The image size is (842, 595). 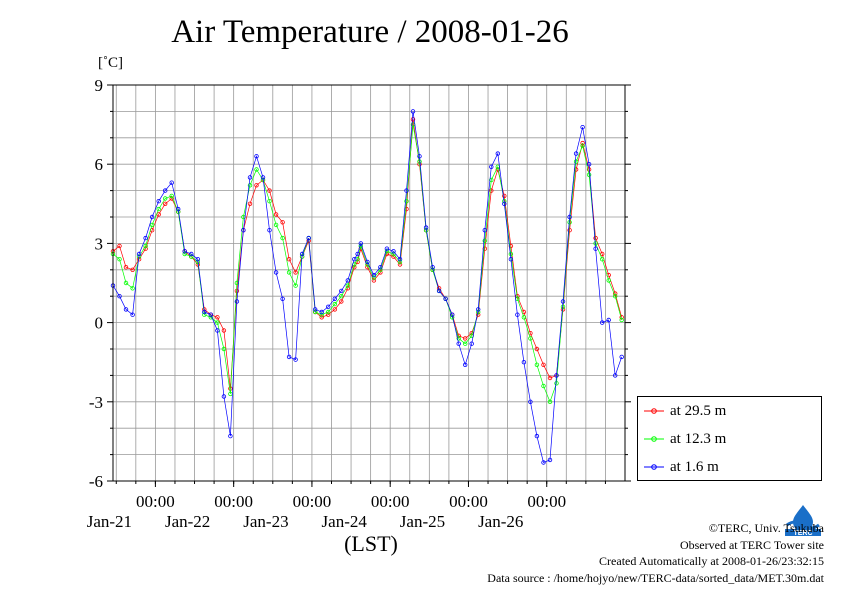 I want to click on y-tick-label: 6, so click(x=99, y=164).